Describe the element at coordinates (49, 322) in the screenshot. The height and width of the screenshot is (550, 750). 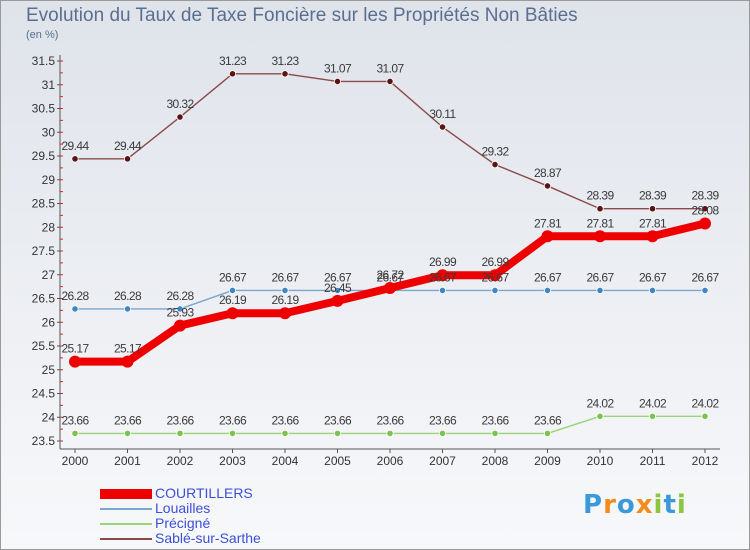
I see `y-tick-label: 26` at that location.